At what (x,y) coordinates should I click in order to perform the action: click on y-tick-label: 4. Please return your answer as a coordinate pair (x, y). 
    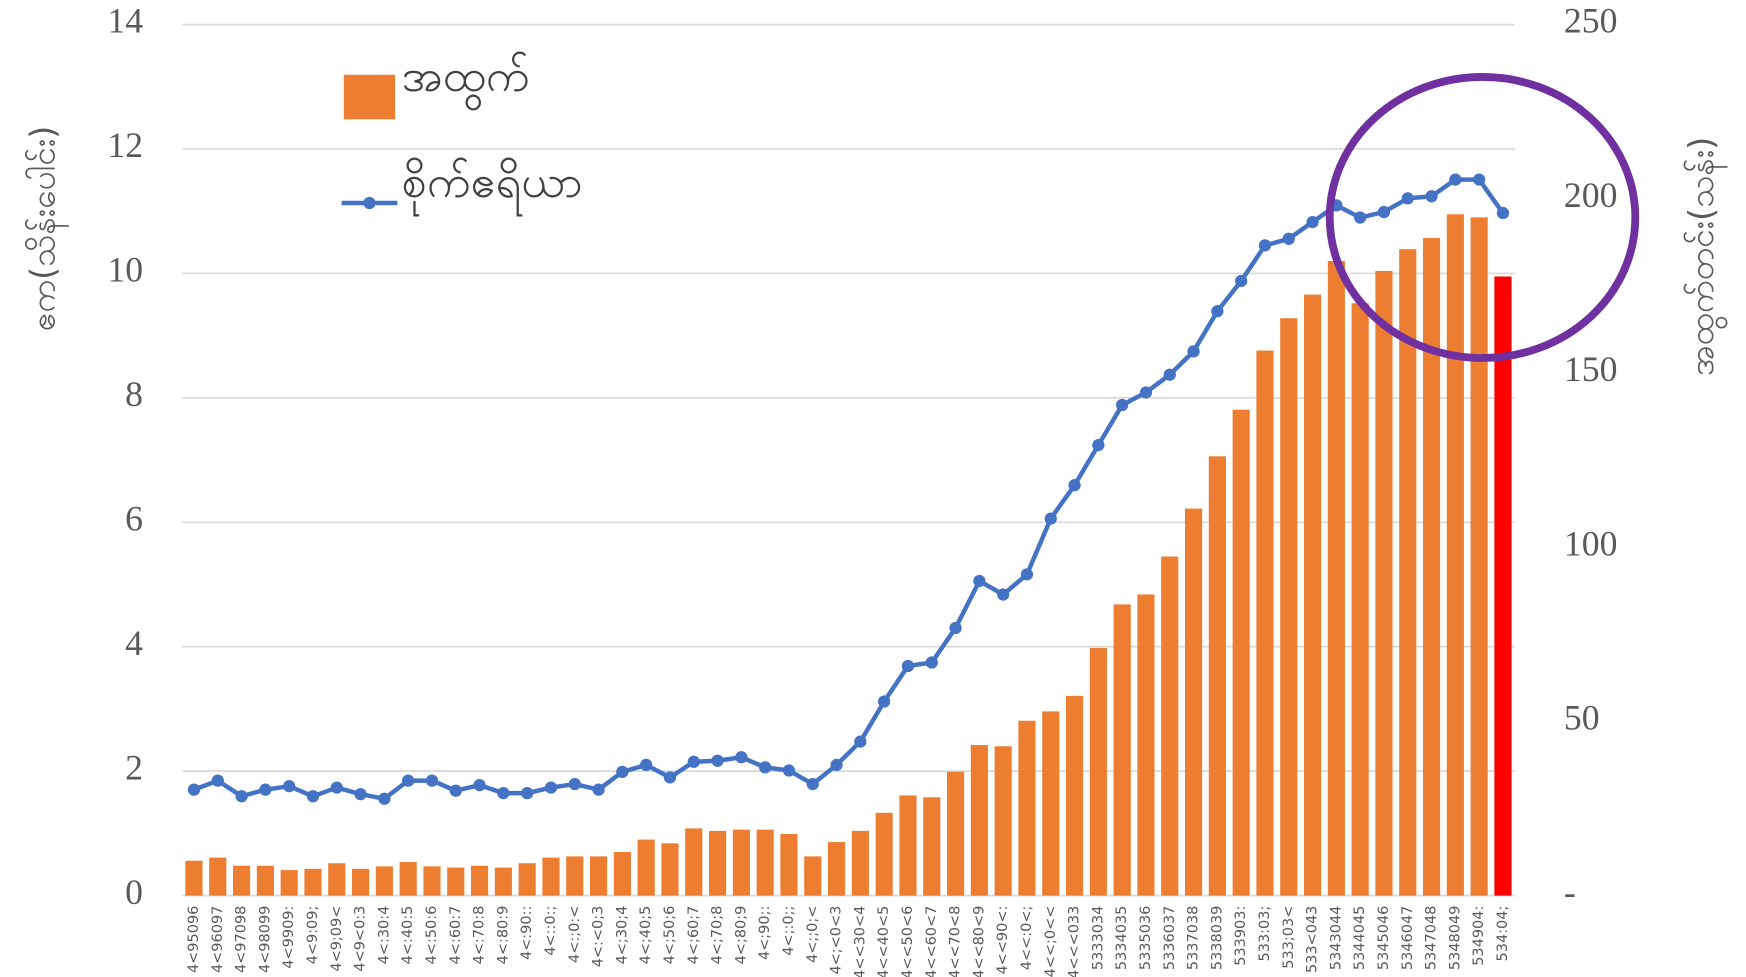
    Looking at the image, I should click on (134, 643).